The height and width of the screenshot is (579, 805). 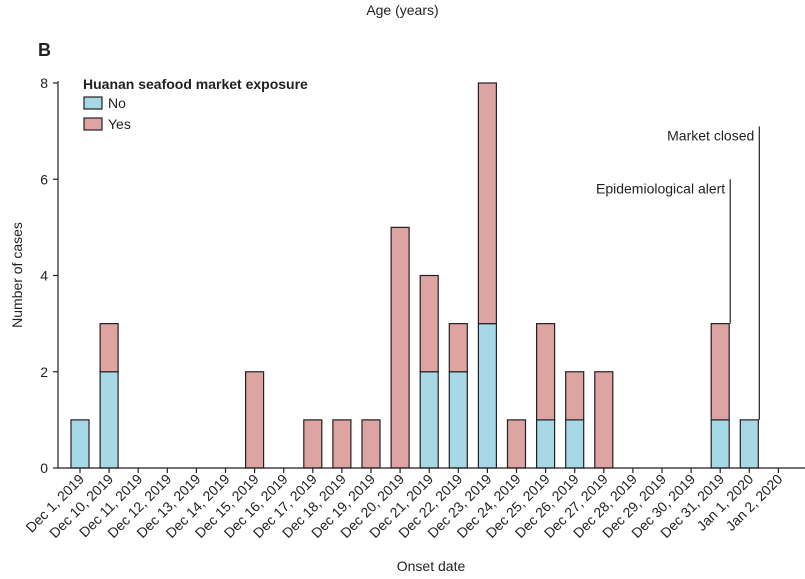 I want to click on legend-label: Yes, so click(x=119, y=124).